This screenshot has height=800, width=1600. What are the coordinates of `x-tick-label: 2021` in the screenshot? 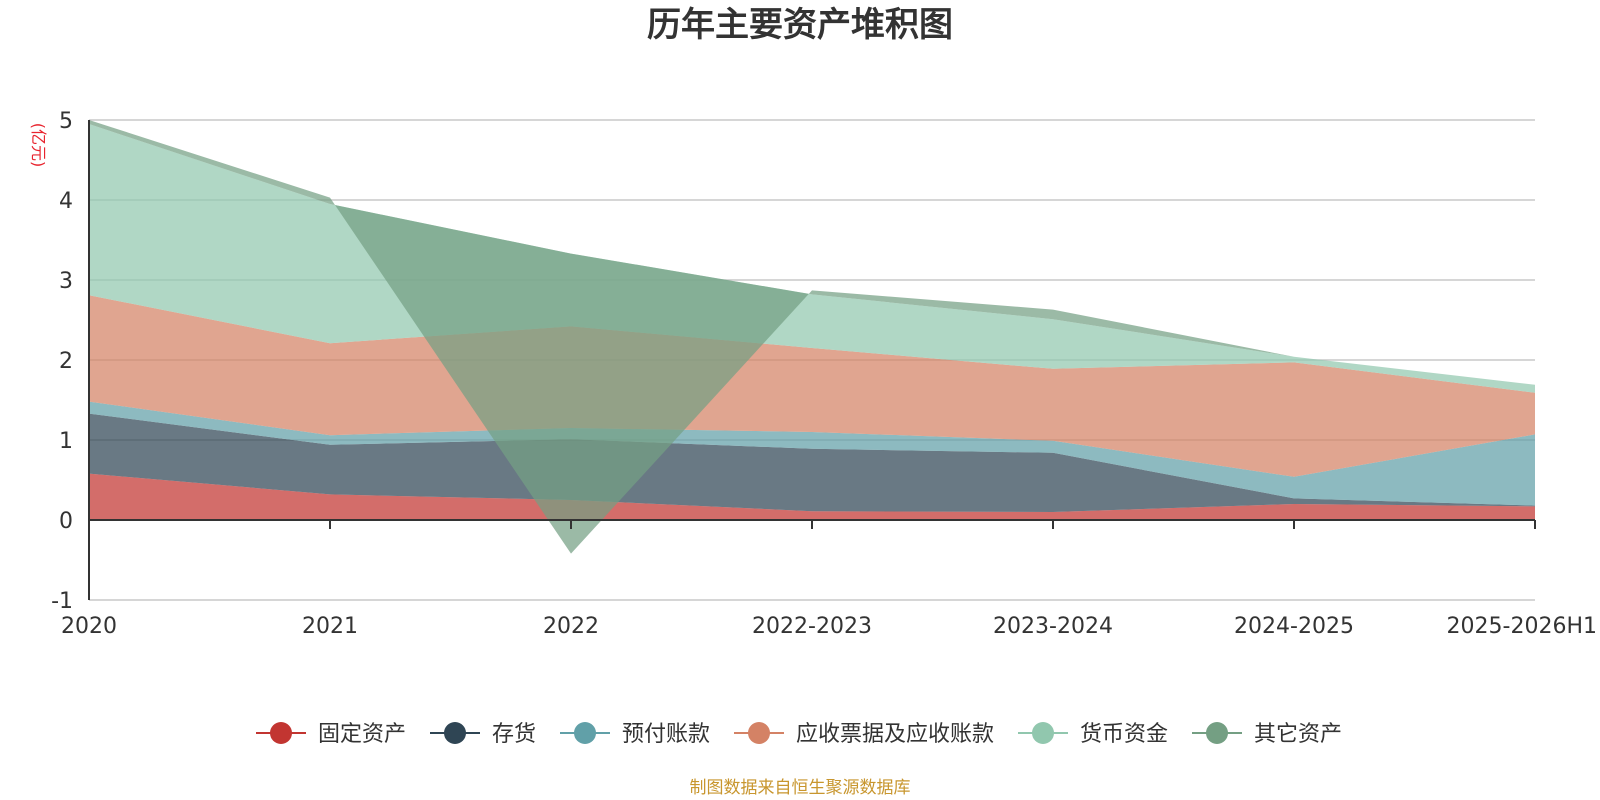 It's located at (330, 626).